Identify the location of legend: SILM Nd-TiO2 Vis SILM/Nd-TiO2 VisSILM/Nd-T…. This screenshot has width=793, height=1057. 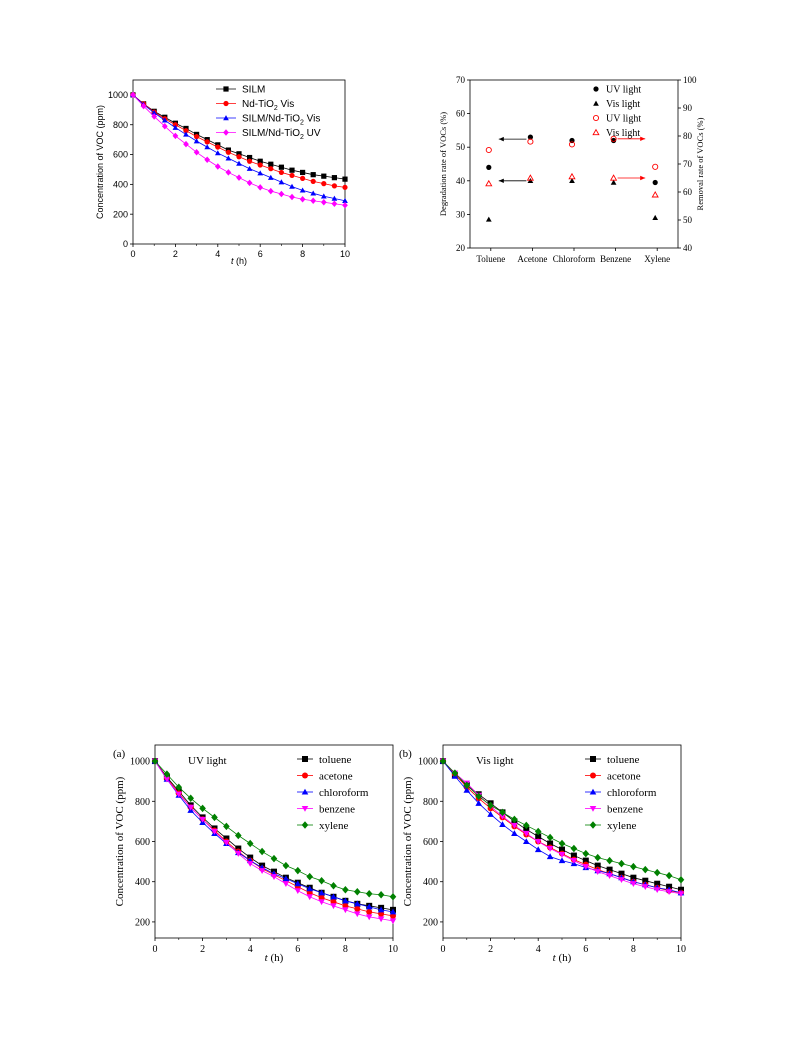
(268, 113).